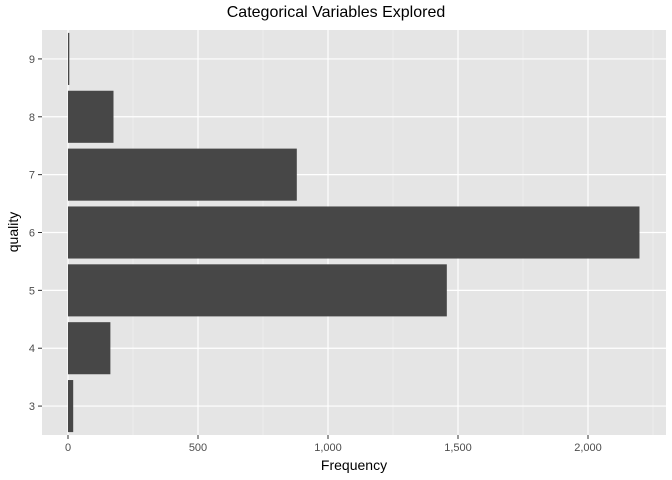  Describe the element at coordinates (32, 176) in the screenshot. I see `y-tick-label: 7` at that location.